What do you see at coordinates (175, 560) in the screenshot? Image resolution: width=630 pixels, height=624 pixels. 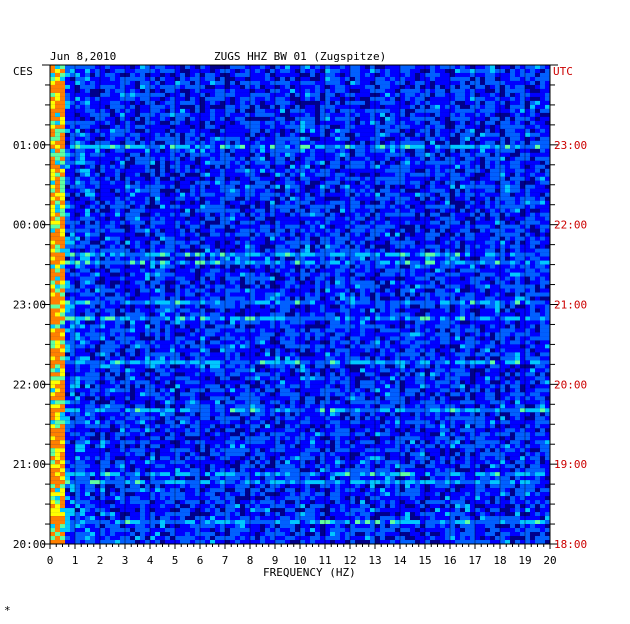 I see `x-tick-label: 5` at bounding box center [175, 560].